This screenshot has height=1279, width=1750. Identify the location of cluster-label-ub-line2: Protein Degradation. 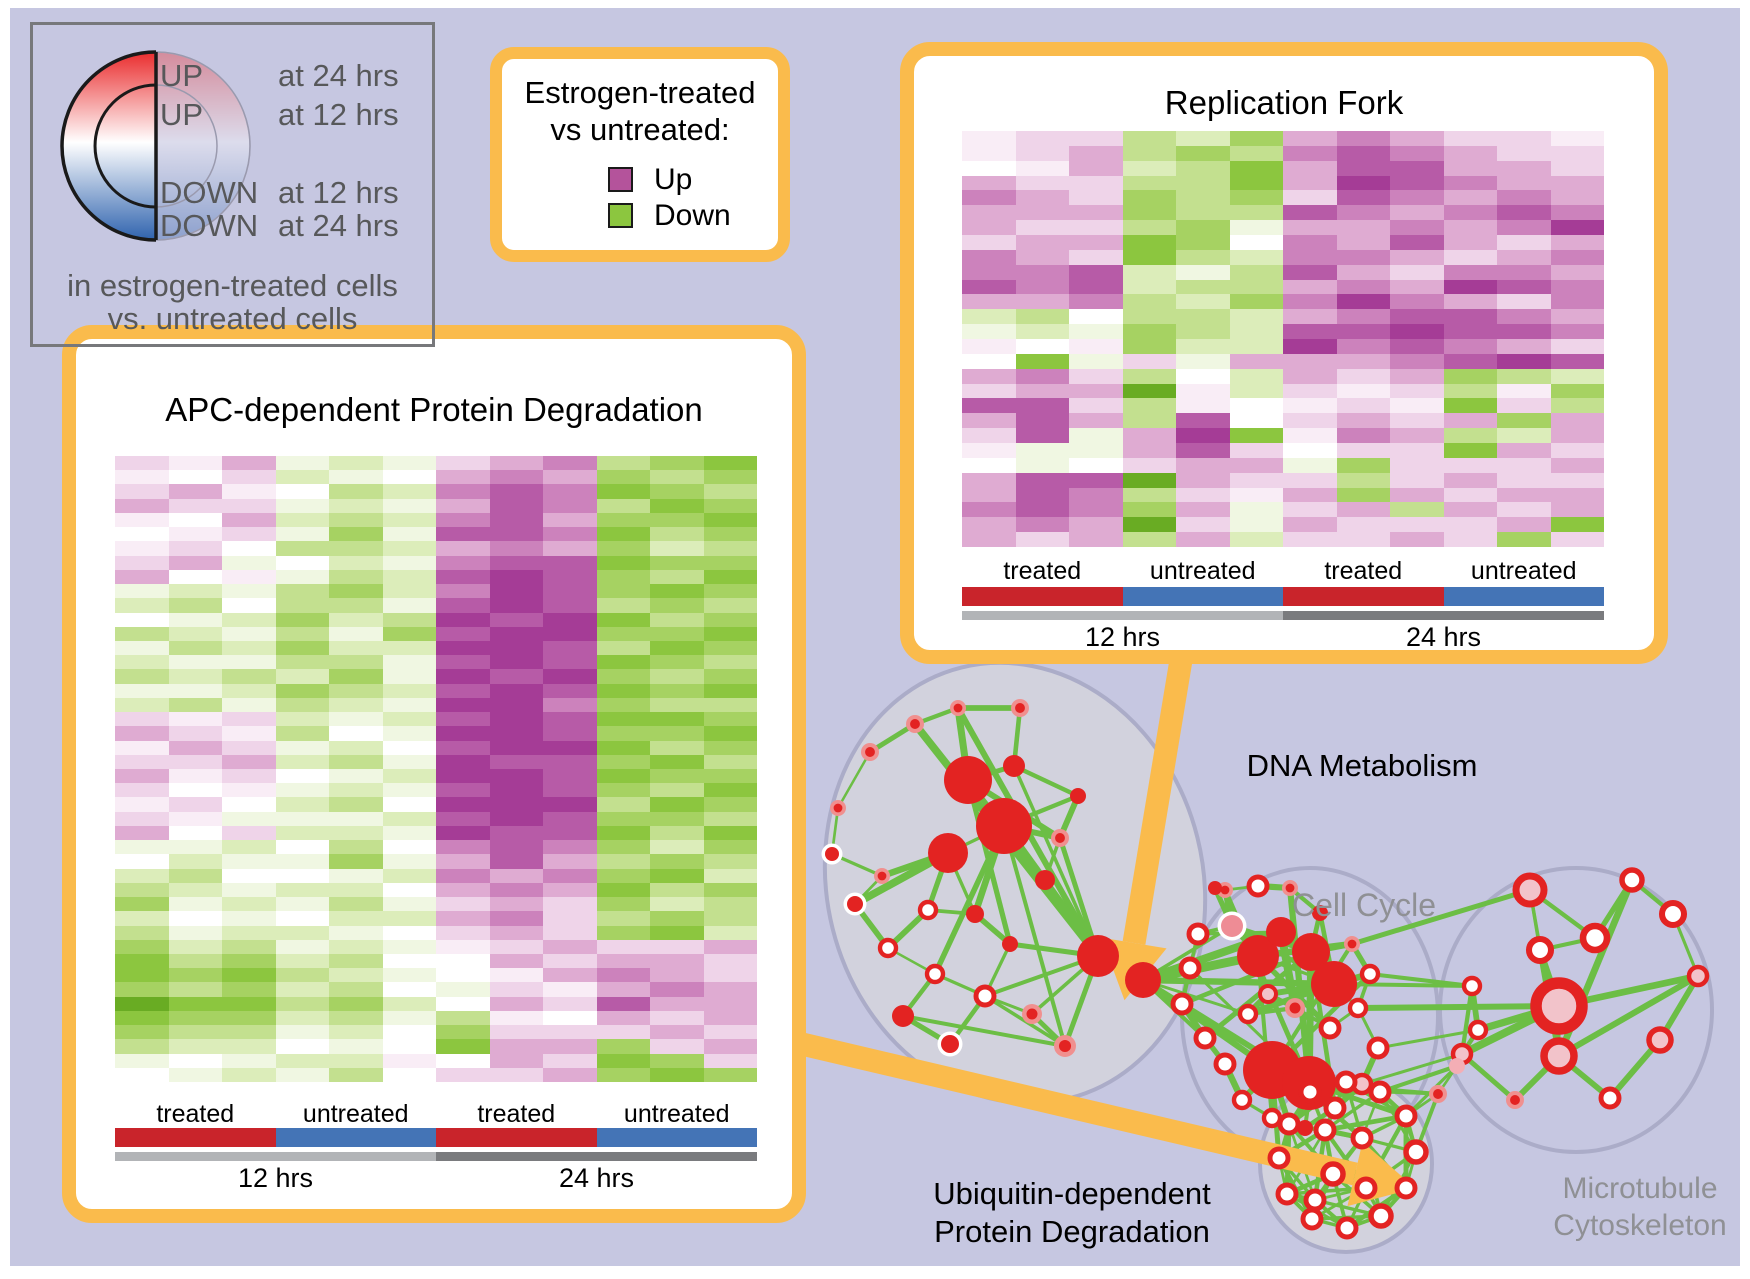
(1072, 1231).